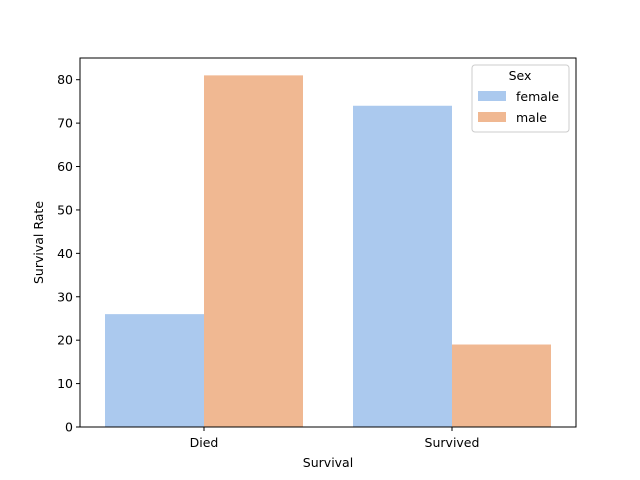 The image size is (640, 480). What do you see at coordinates (335, 438) in the screenshot?
I see `x-axis: Died Survived` at bounding box center [335, 438].